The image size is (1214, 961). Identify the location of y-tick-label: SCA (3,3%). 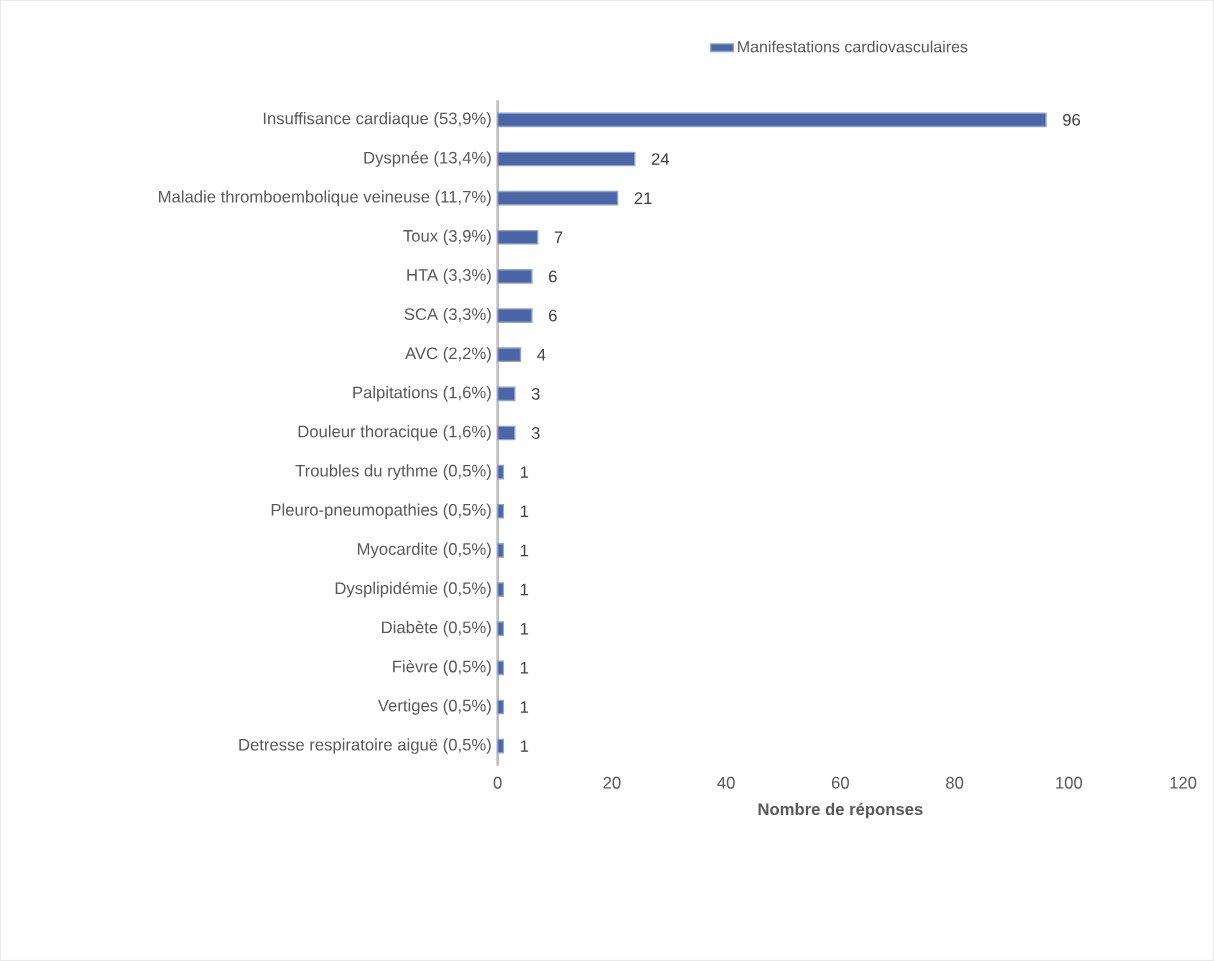
(447, 315).